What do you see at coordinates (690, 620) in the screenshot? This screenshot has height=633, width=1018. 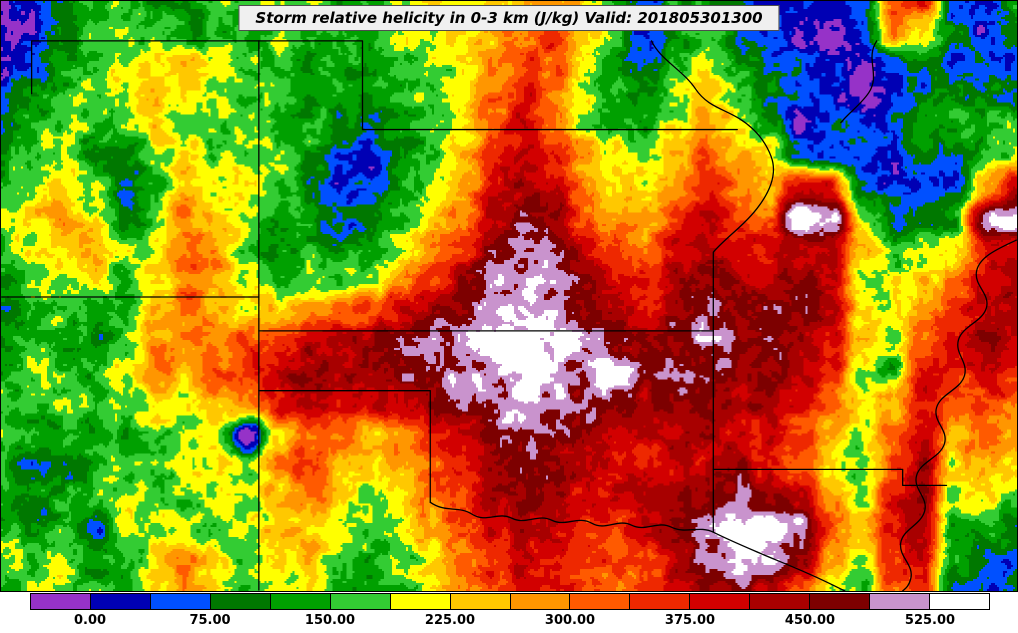 I see `colorbar-tick-label: 375.00` at bounding box center [690, 620].